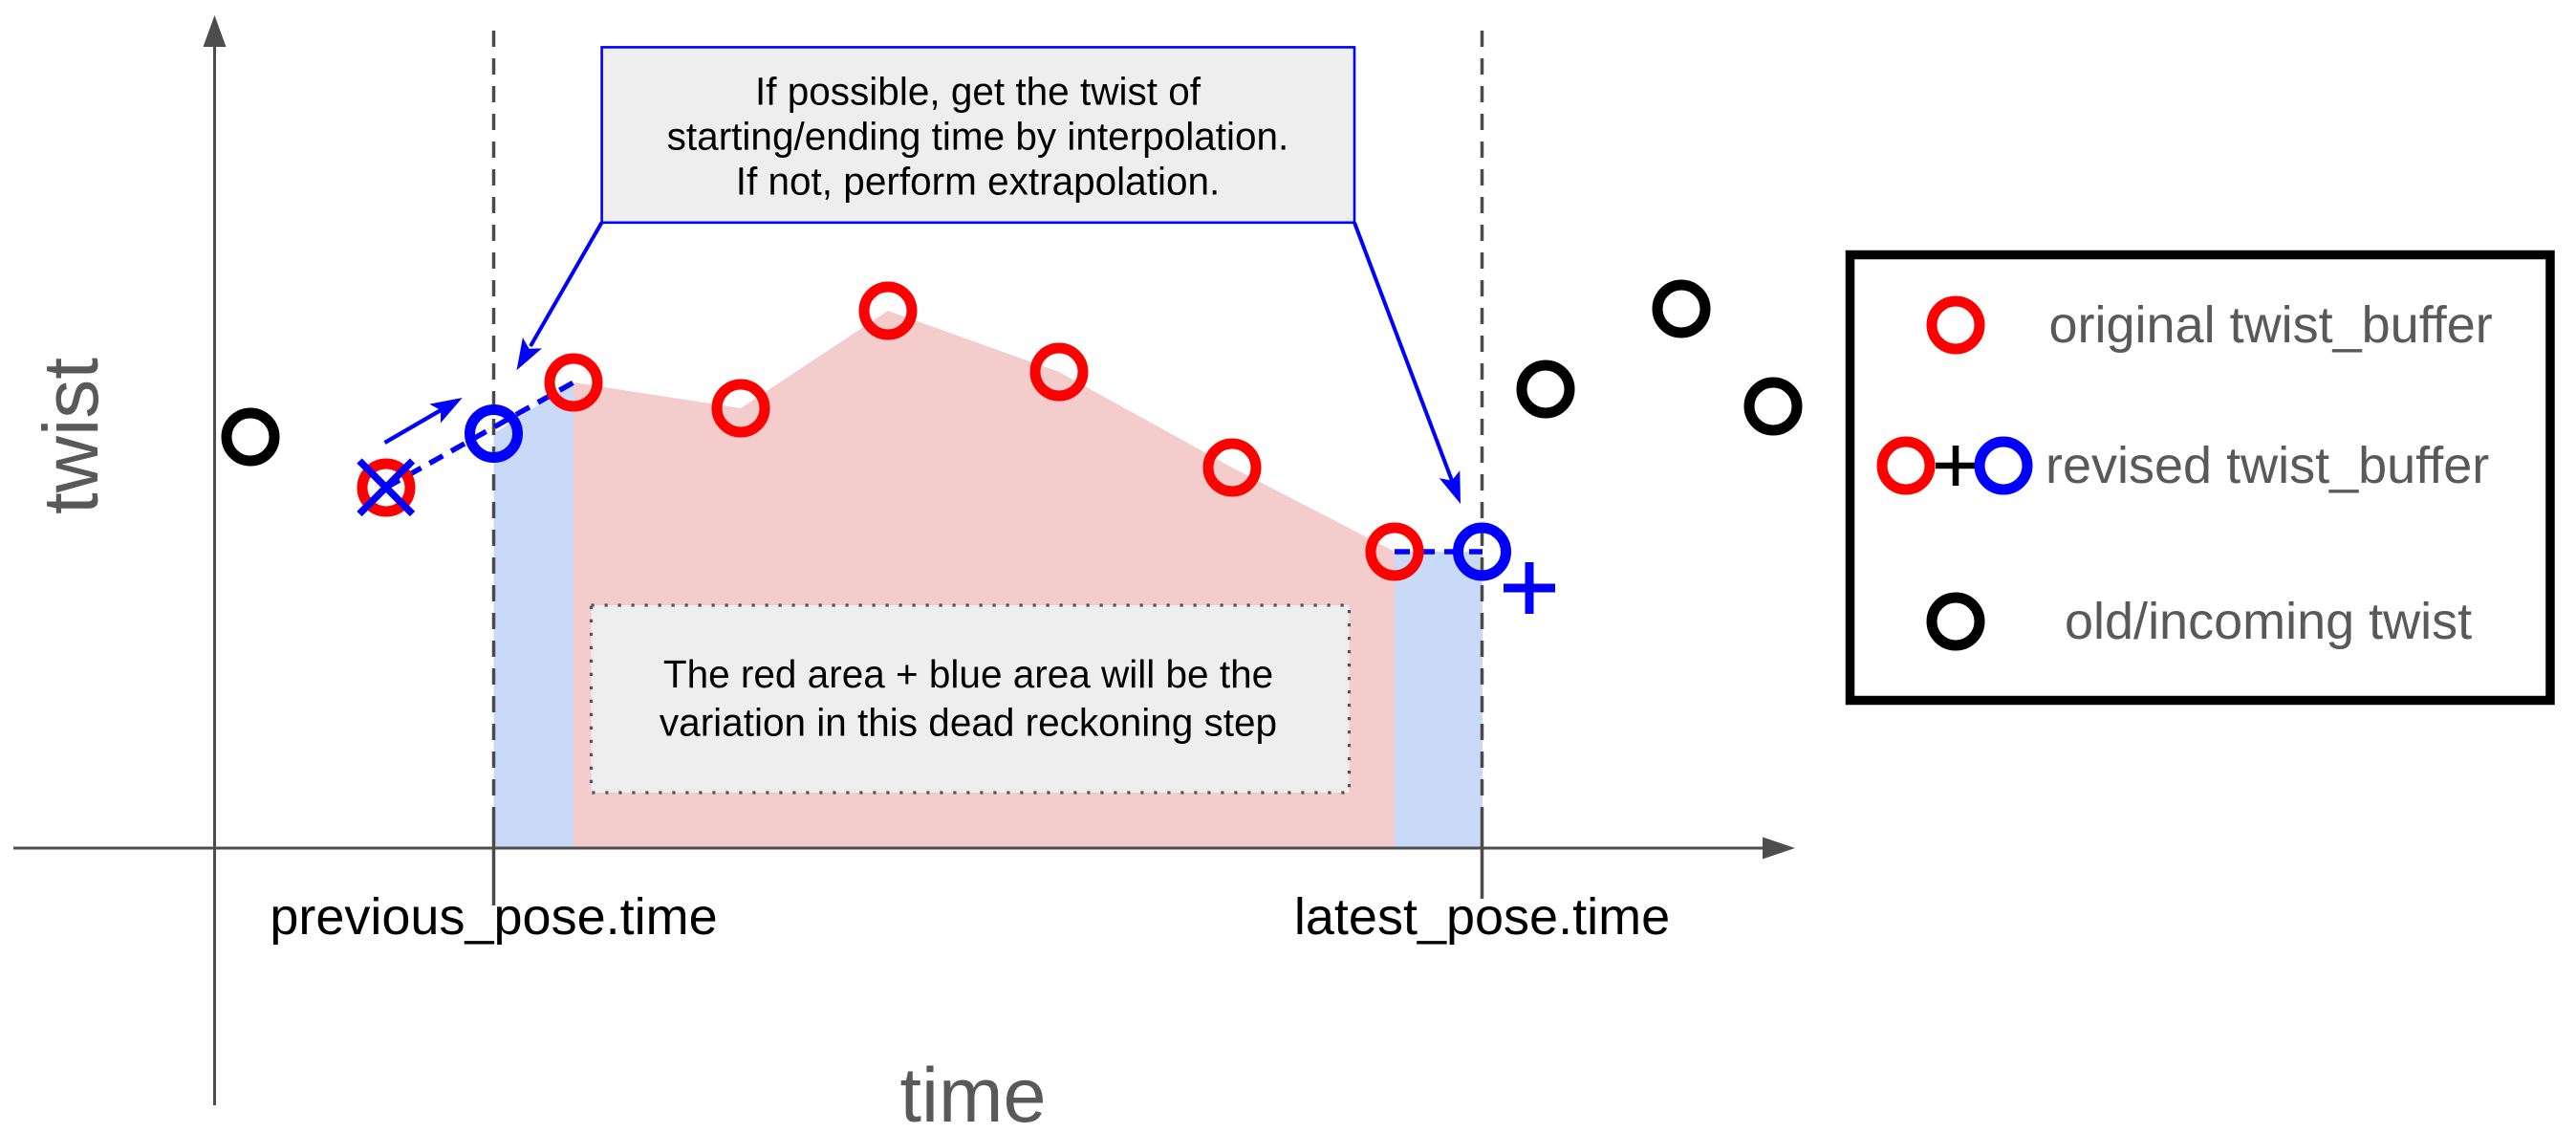 This screenshot has width=2576, height=1133. Describe the element at coordinates (1482, 917) in the screenshot. I see `svg-text: latest_pose.time` at that location.